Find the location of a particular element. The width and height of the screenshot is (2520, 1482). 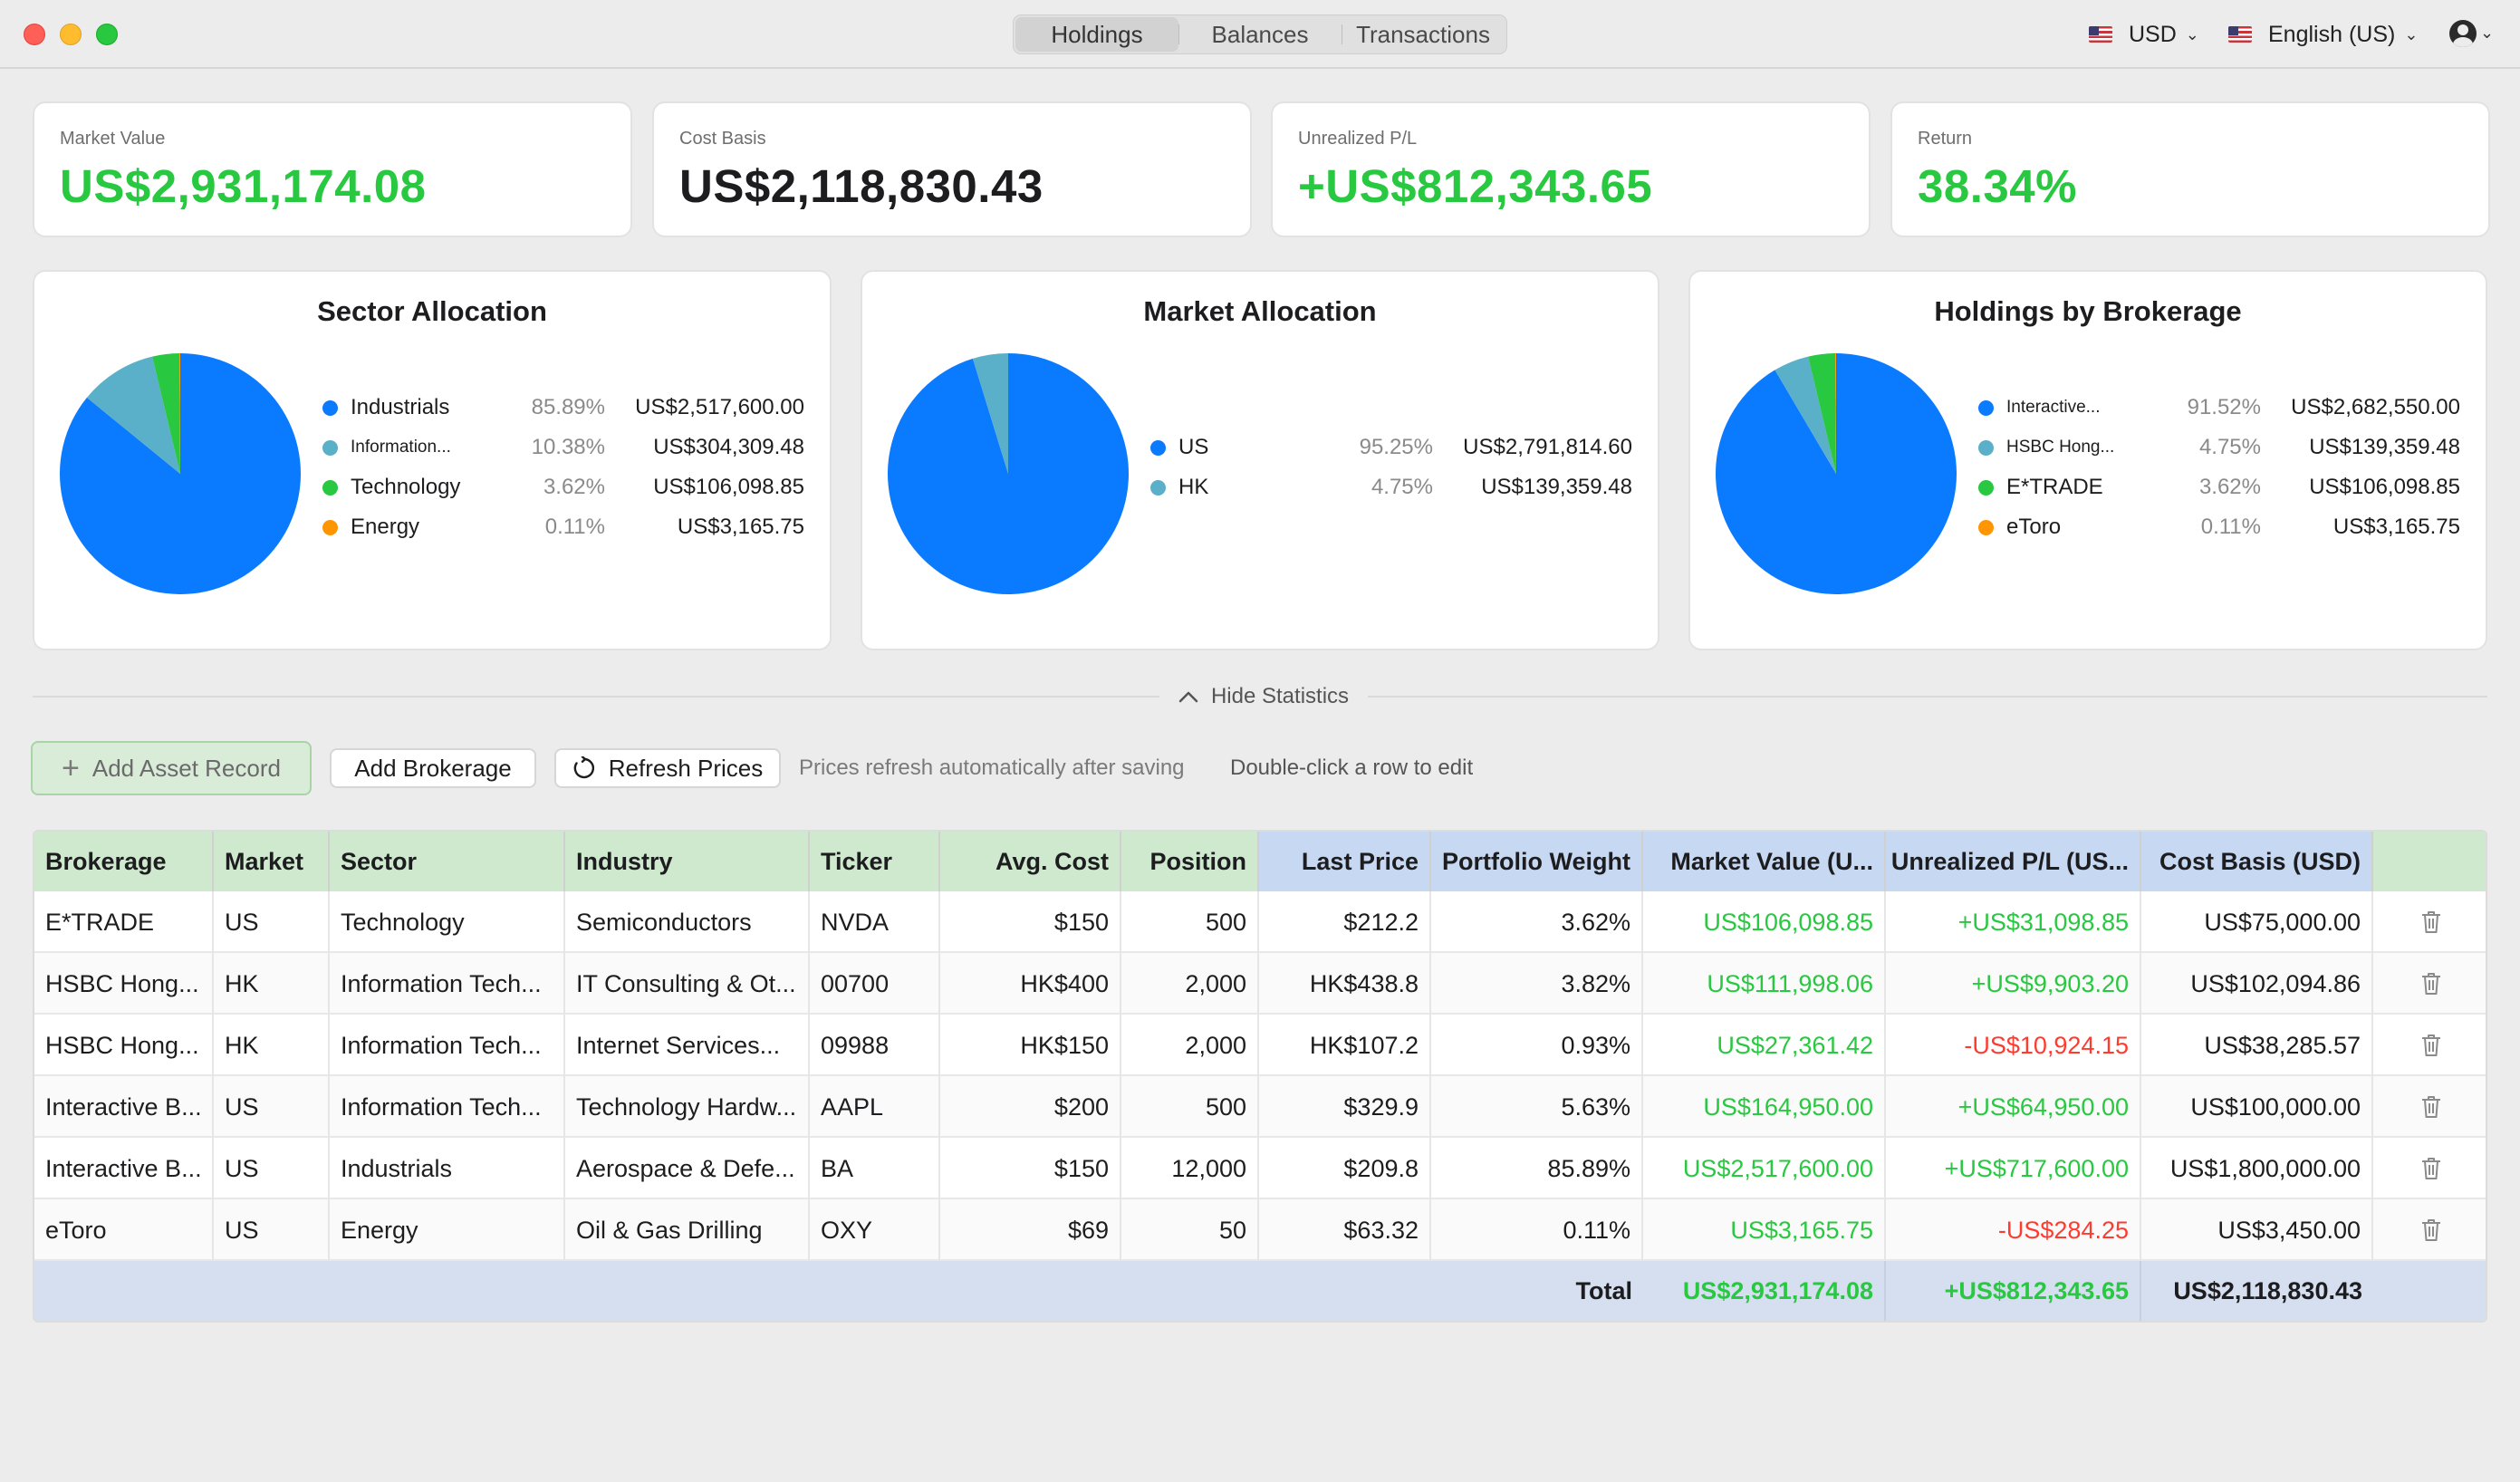

cell-unrealized-pl: +US$717,600.00 is located at coordinates (2013, 1168).